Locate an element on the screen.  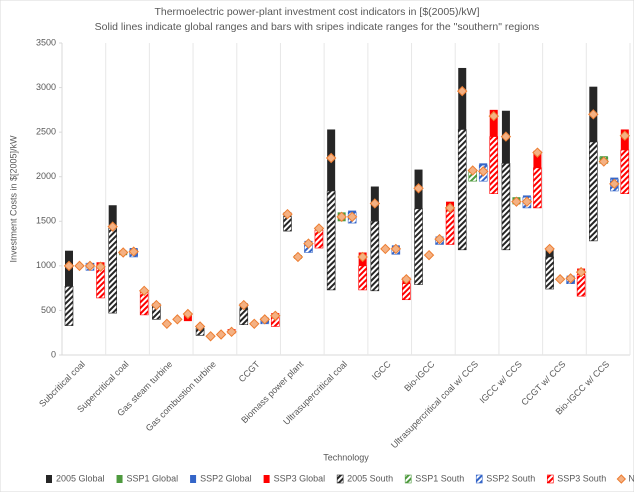
y-tick-label: 3500 is located at coordinates (46, 42).